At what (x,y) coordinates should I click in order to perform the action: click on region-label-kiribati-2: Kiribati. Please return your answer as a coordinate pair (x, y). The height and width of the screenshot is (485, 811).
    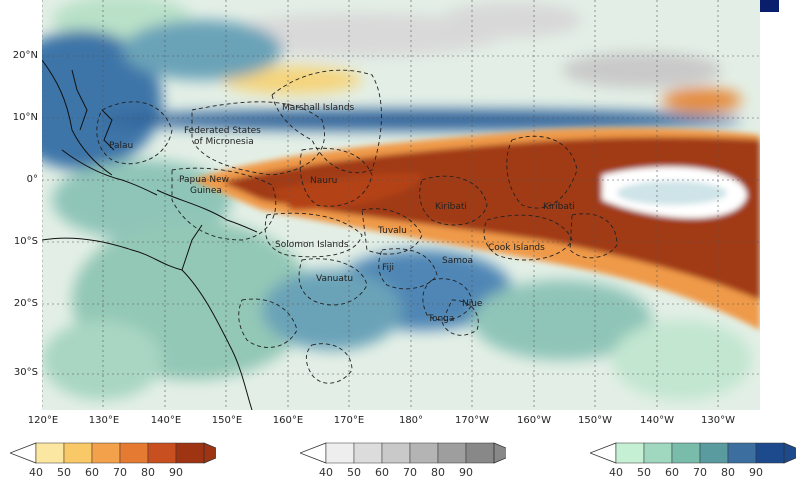
    Looking at the image, I should click on (559, 207).